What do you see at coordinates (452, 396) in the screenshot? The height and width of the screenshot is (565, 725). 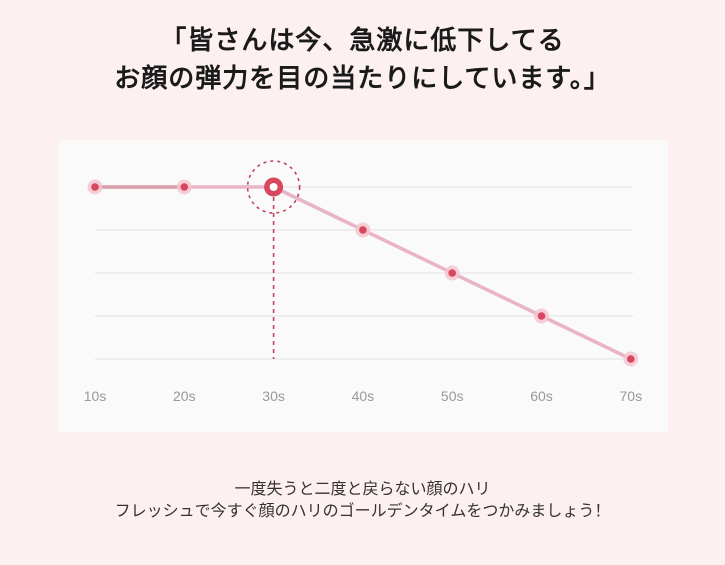 I see `x-axis-label: 50s` at bounding box center [452, 396].